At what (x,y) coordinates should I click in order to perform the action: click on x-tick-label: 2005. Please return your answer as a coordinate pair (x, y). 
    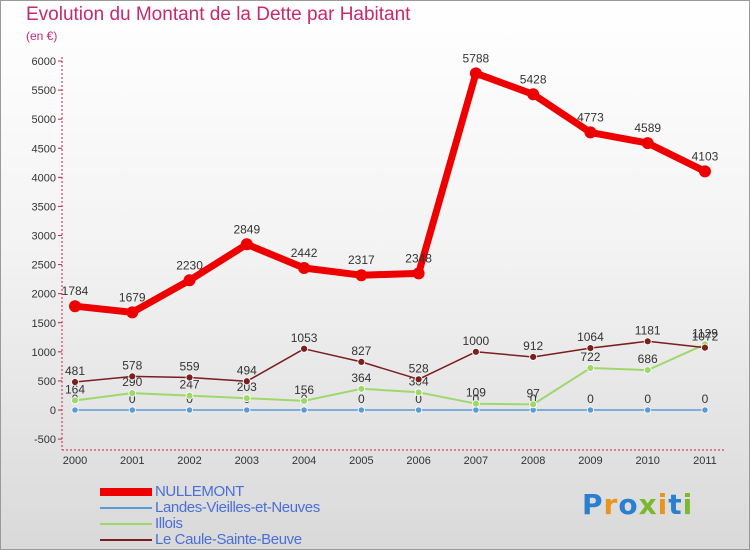
    Looking at the image, I should click on (361, 461).